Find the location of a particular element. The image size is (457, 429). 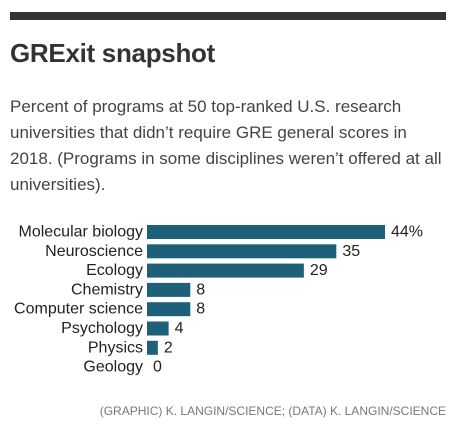

category-label-neuroscience: Neuroscience is located at coordinates (94, 251).